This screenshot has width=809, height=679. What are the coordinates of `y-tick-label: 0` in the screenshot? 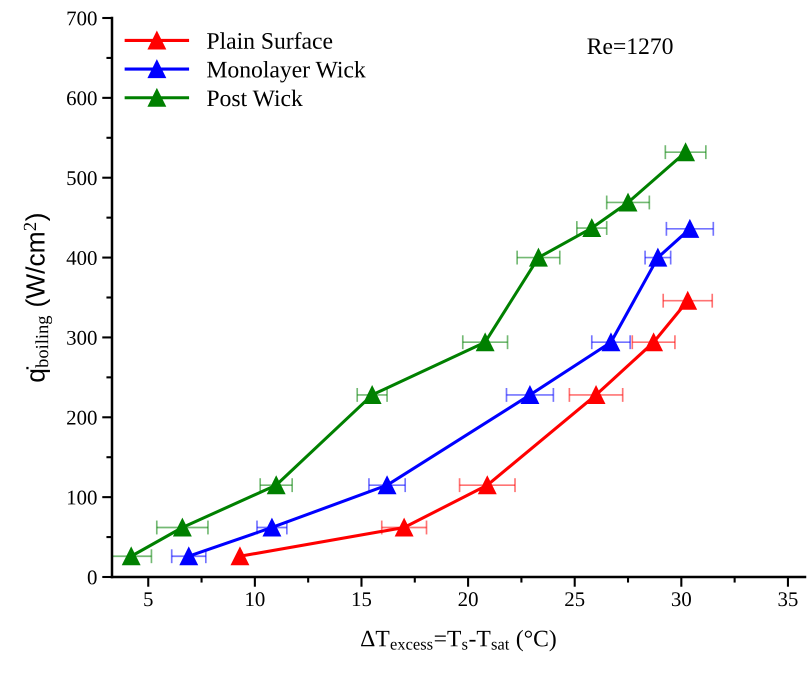 It's located at (92, 577).